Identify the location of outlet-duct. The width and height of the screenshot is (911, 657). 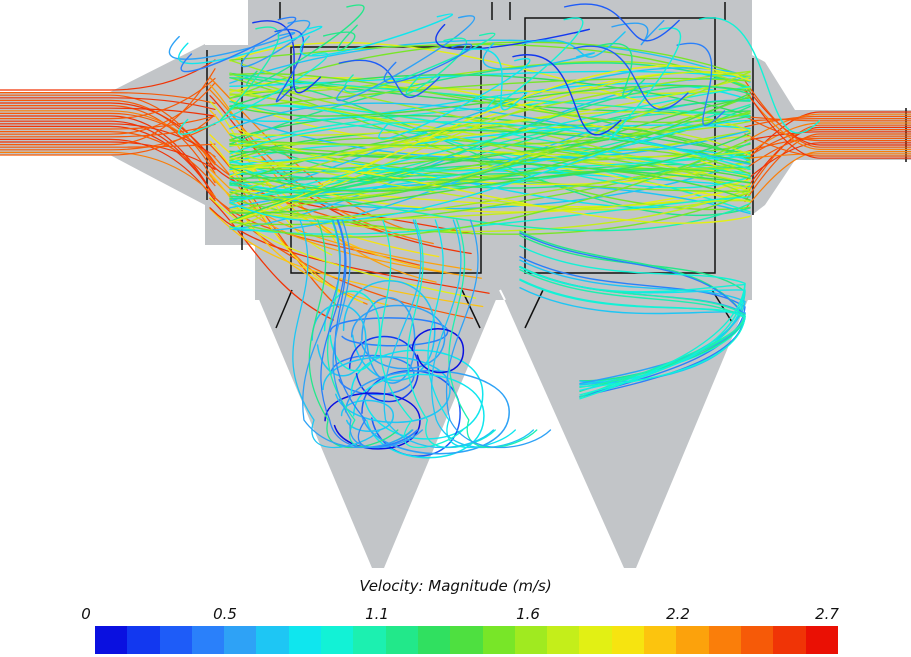
(831, 135).